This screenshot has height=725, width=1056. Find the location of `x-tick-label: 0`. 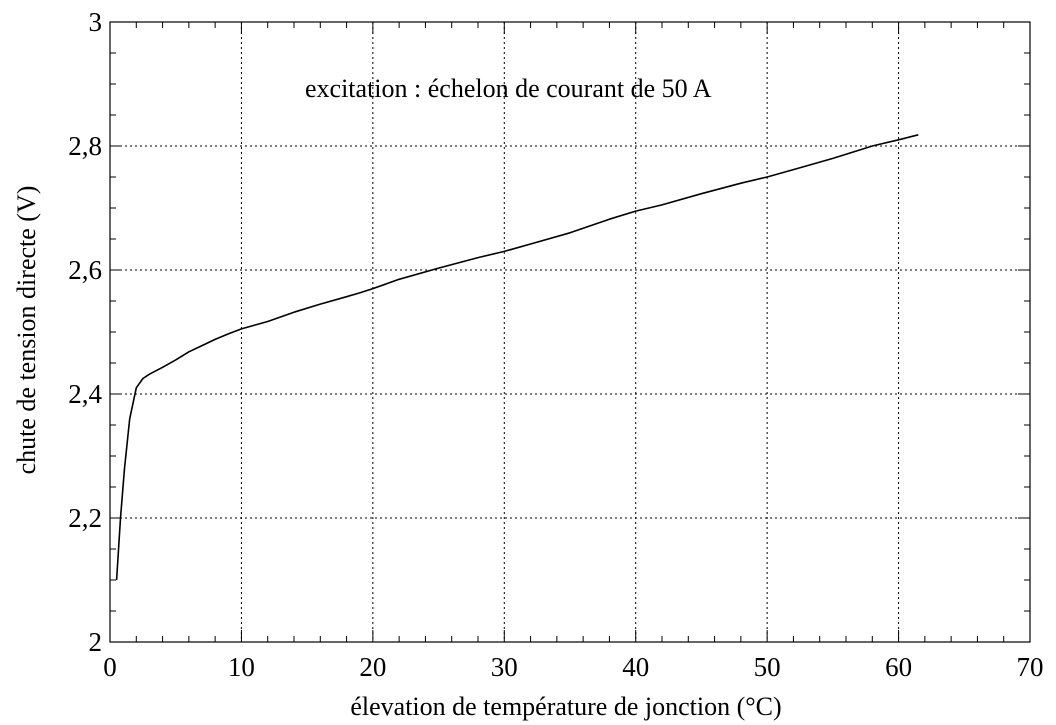

x-tick-label: 0 is located at coordinates (110, 667).